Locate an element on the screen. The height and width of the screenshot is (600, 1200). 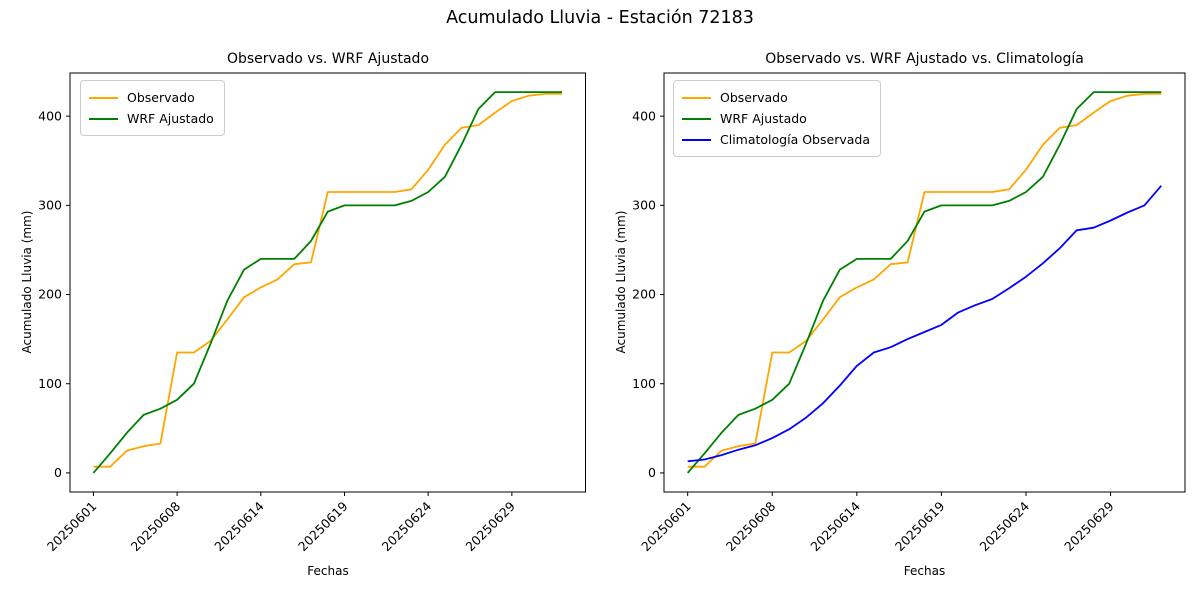
left-subplot-title: Observado vs. WRF Ajustado is located at coordinates (328, 59).